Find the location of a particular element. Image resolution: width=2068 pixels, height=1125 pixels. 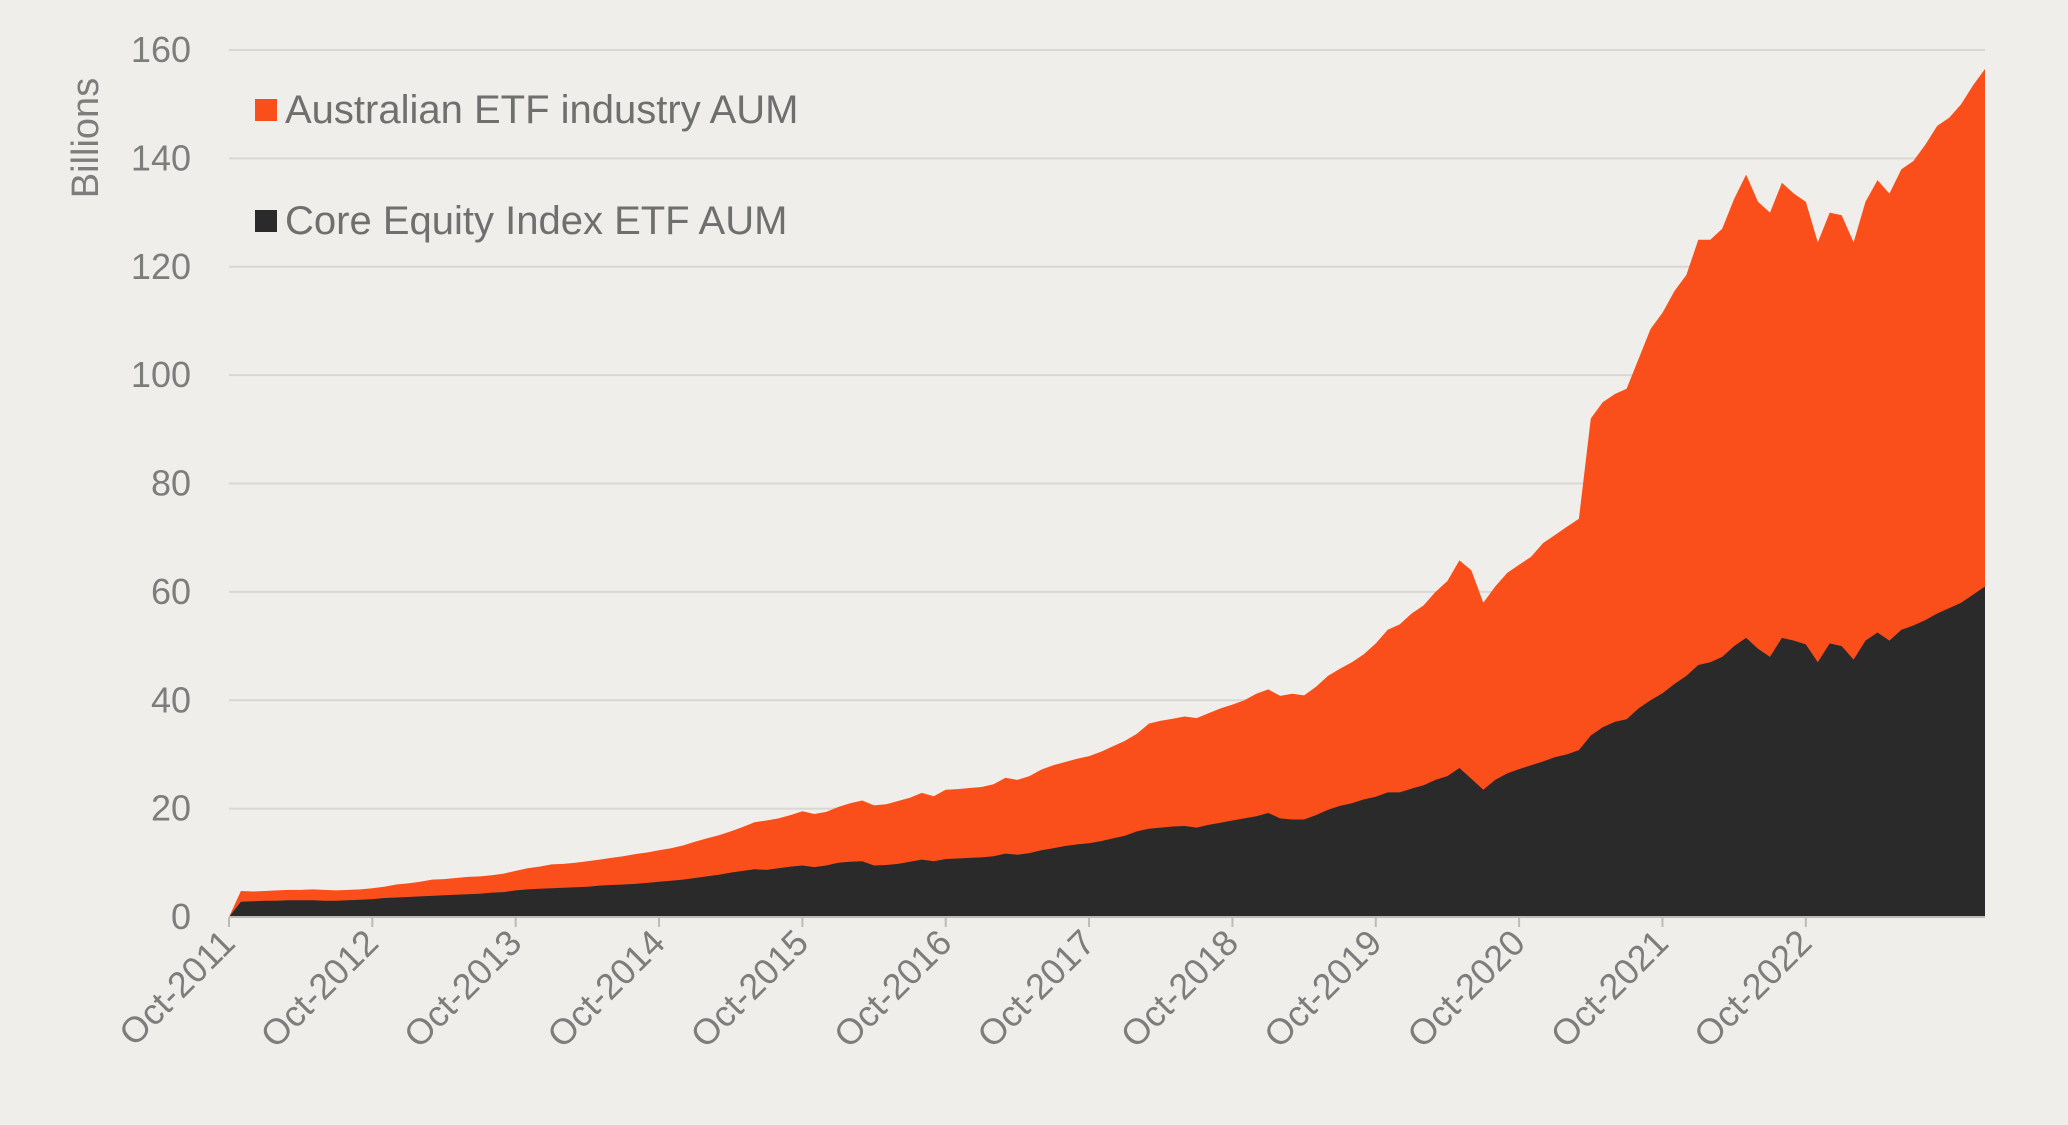

y-axis-tick-labels: 0 20 40 60 80 100 120 140 160 is located at coordinates (161, 483).